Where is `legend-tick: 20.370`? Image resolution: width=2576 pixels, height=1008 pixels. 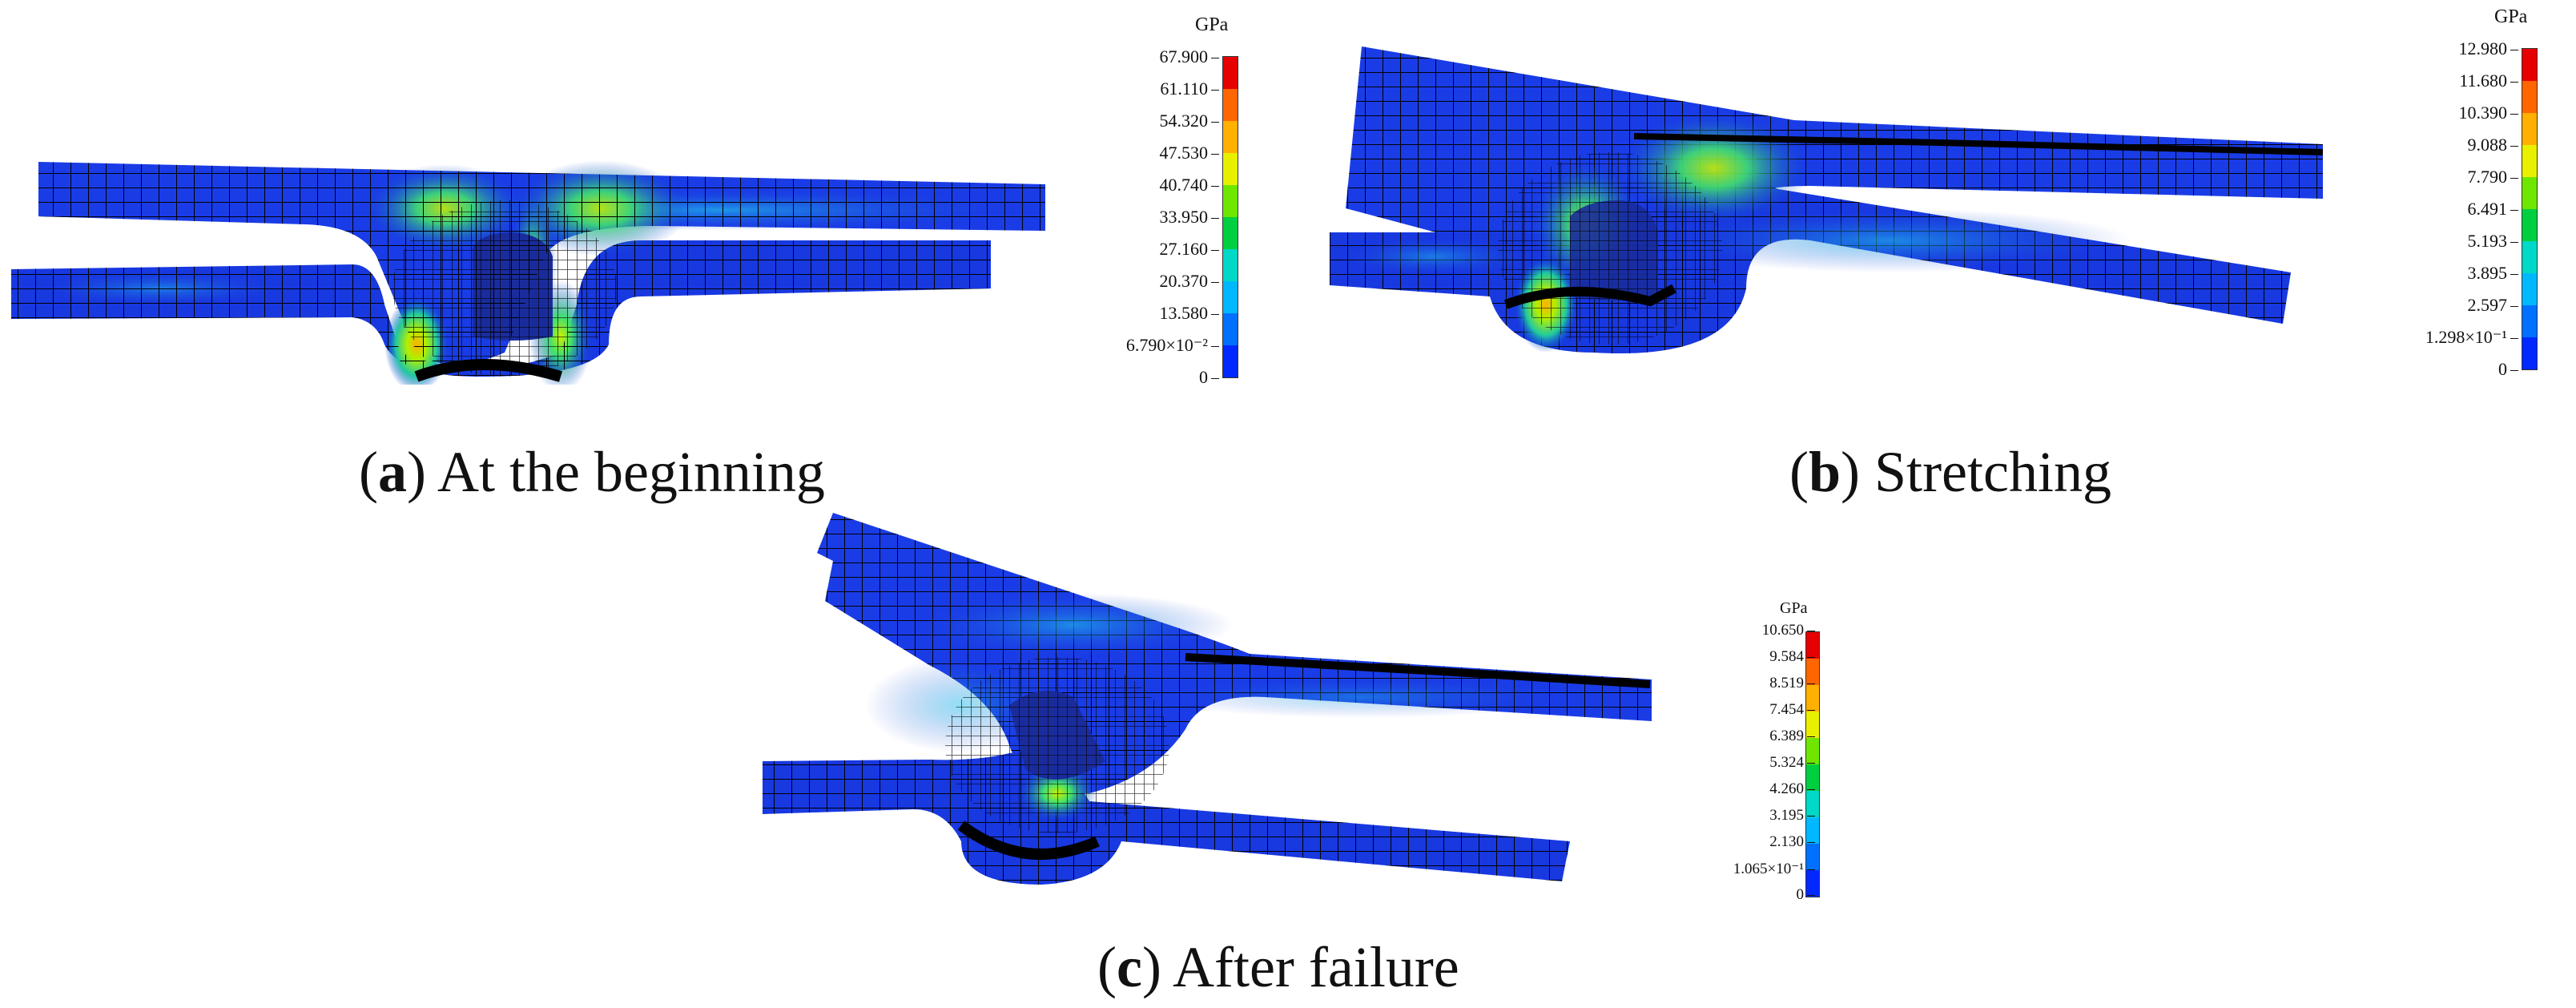 legend-tick: 20.370 is located at coordinates (1190, 281).